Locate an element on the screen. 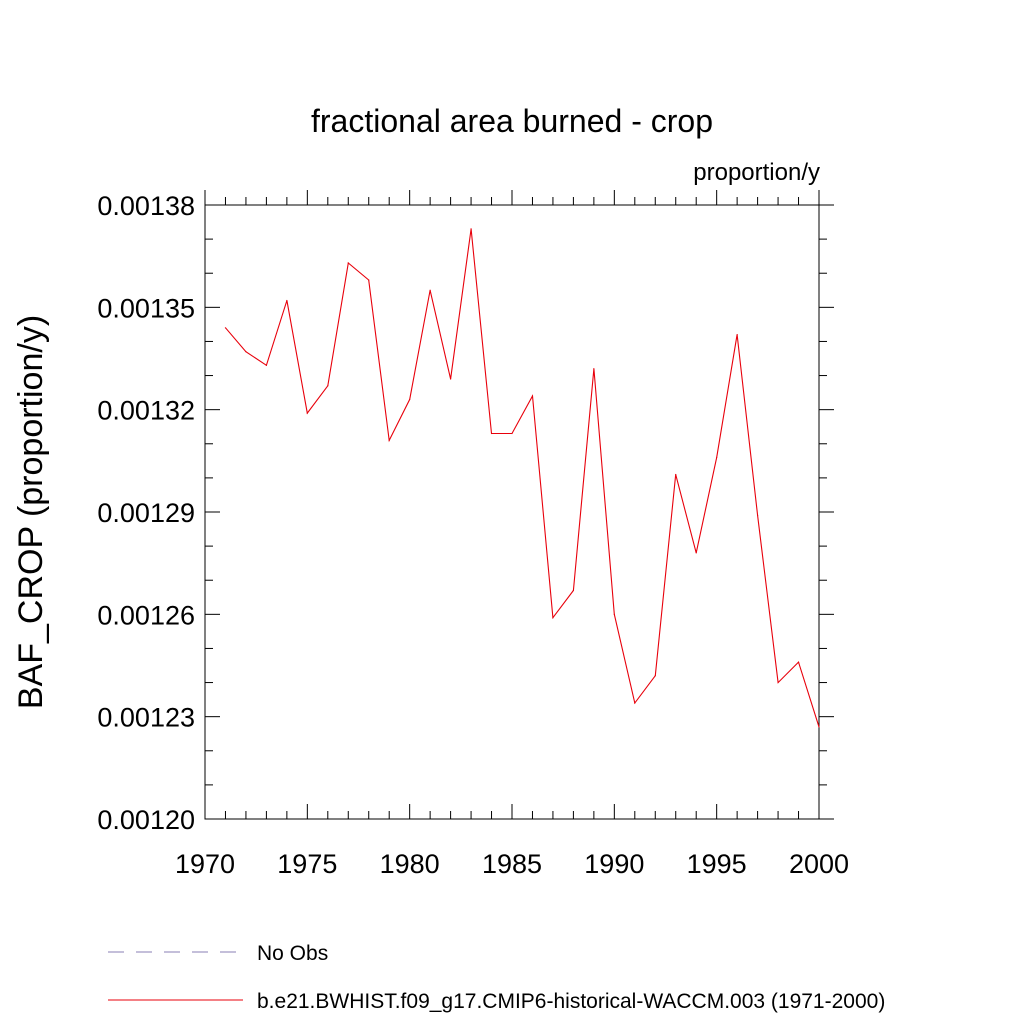  legend-item-no-obs: No Obs is located at coordinates (218, 953).